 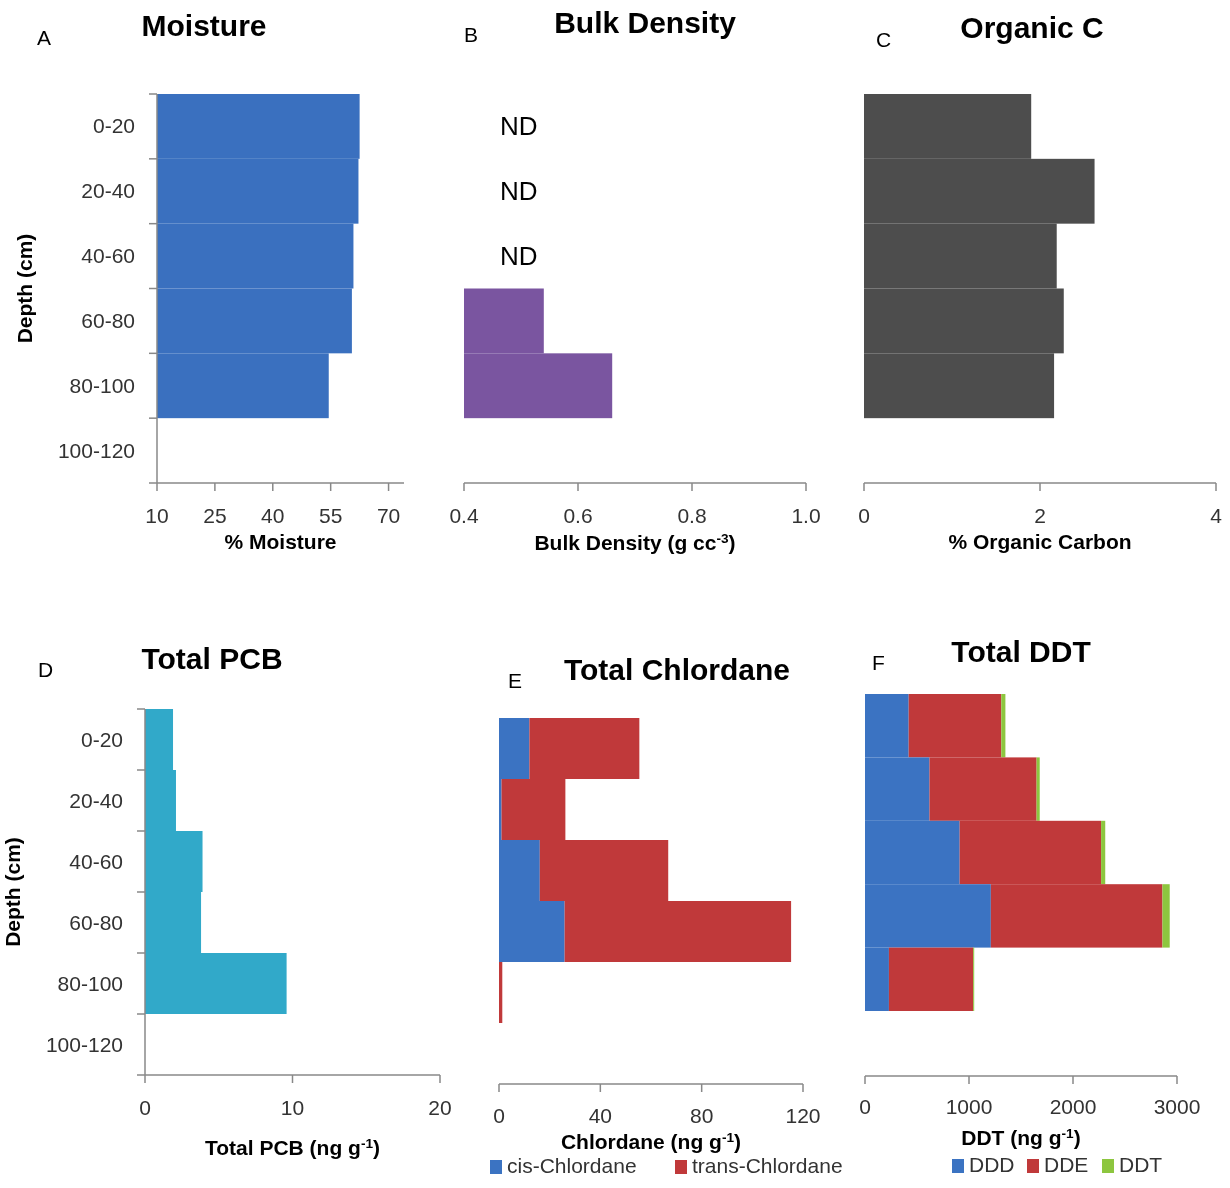 What do you see at coordinates (1066, 1164) in the screenshot?
I see `legend-label: DDE` at bounding box center [1066, 1164].